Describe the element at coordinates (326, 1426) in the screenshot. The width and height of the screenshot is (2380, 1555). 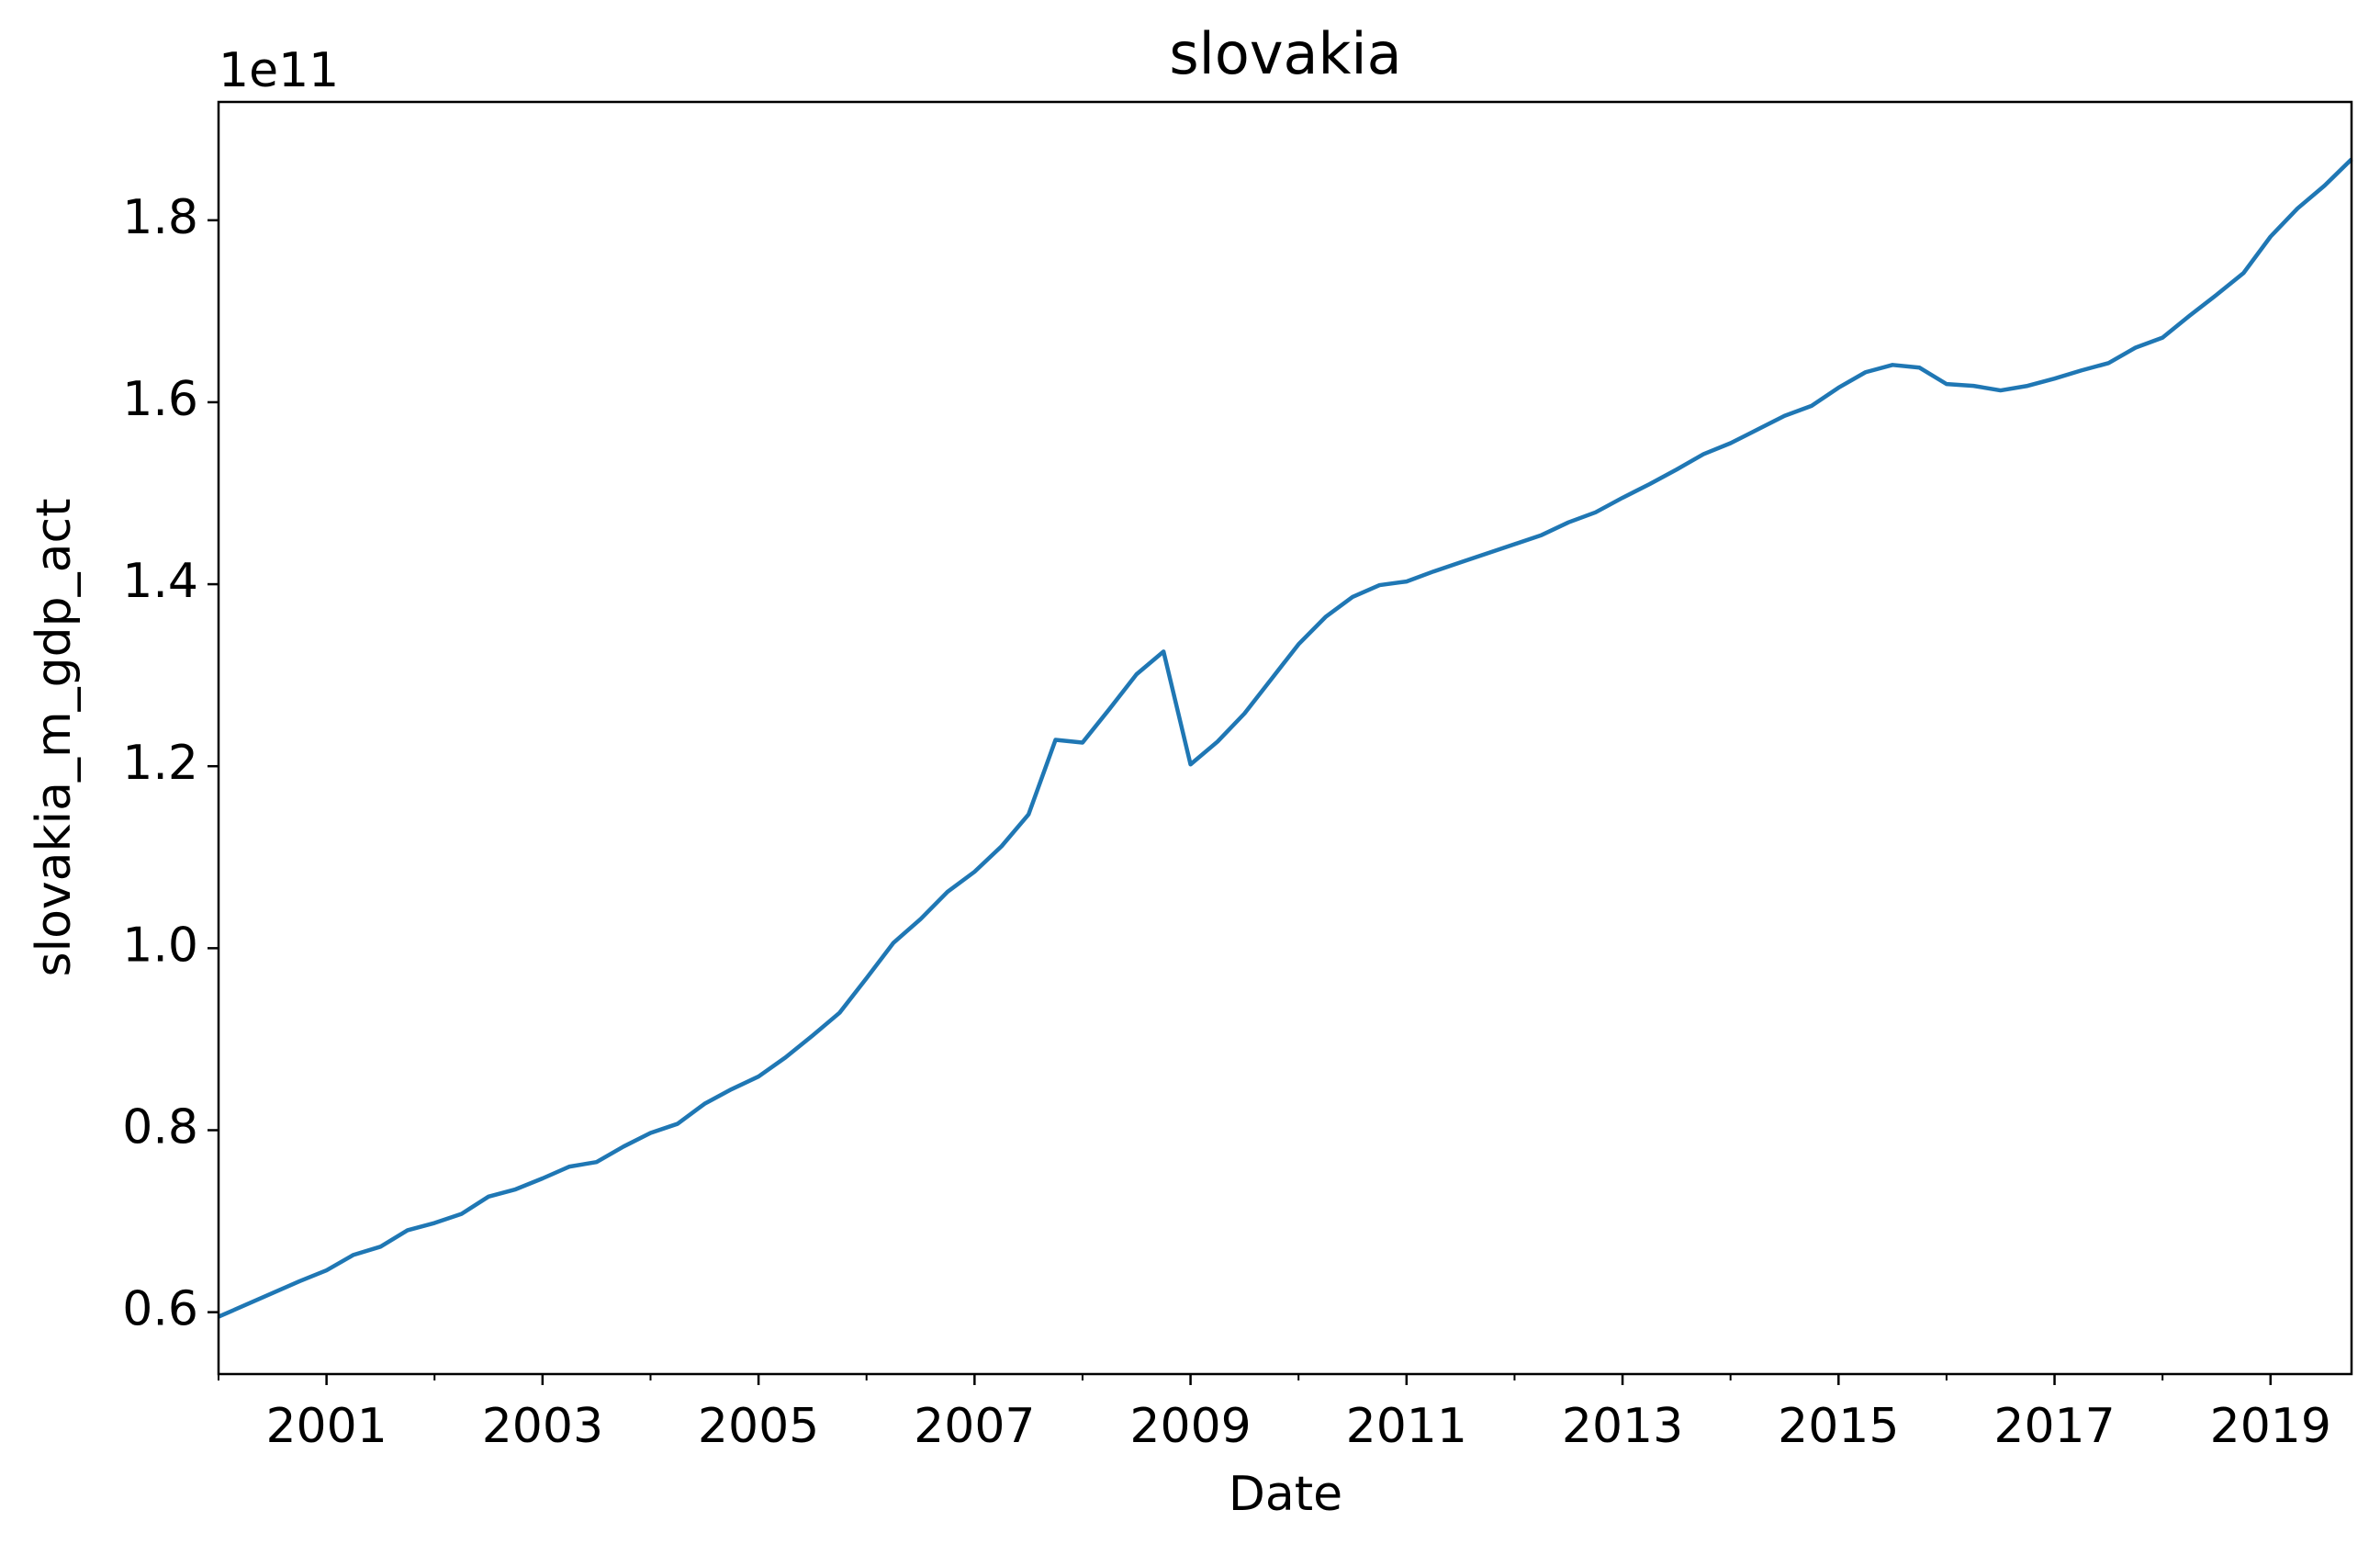
I see `x-tick-label: 2001` at that location.